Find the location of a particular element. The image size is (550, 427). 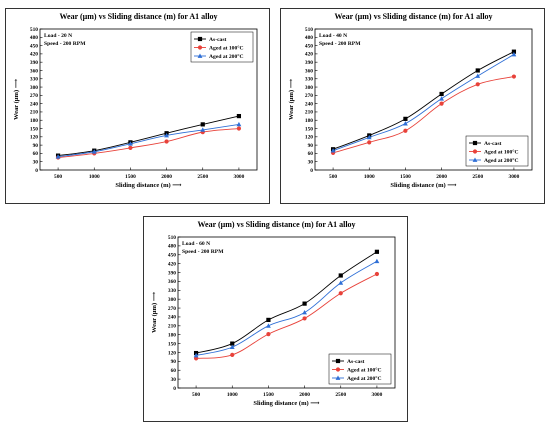

y-tick-label: 0 is located at coordinates (174, 389).